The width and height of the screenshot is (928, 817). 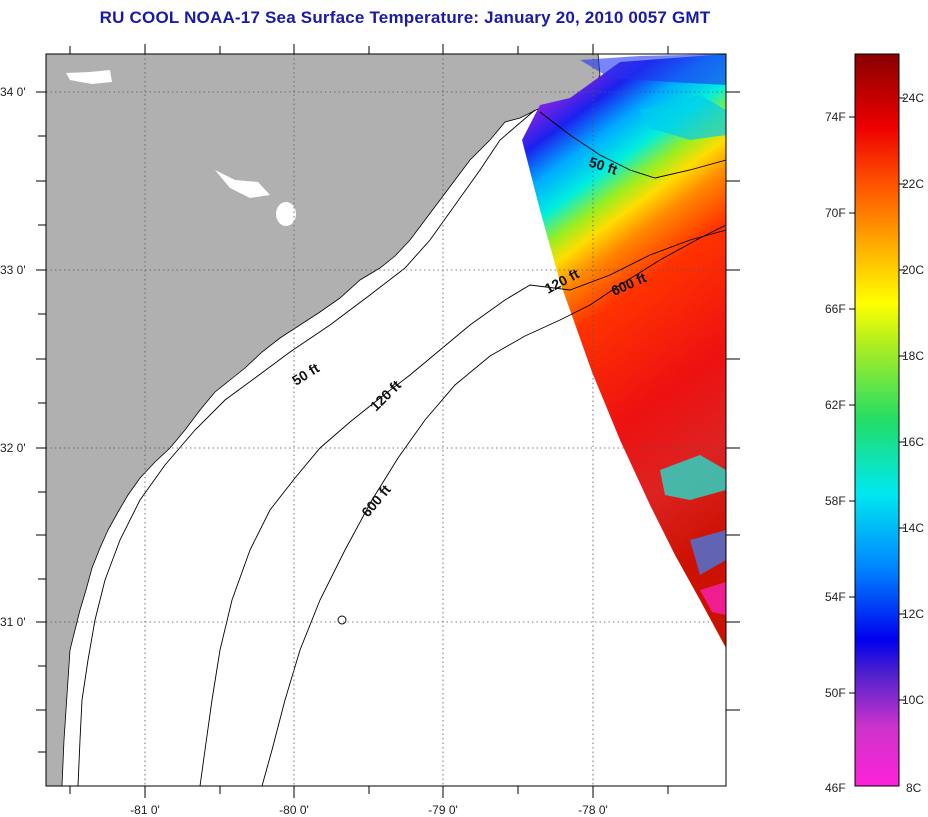 What do you see at coordinates (13, 622) in the screenshot?
I see `lat-label-31: 31 0'` at bounding box center [13, 622].